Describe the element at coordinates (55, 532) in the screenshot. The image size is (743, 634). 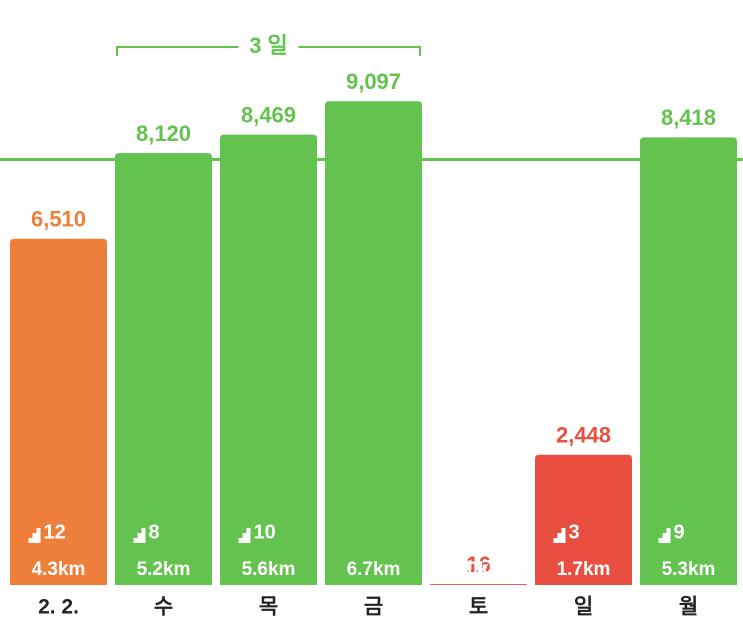
I see `floors-label: 12` at that location.